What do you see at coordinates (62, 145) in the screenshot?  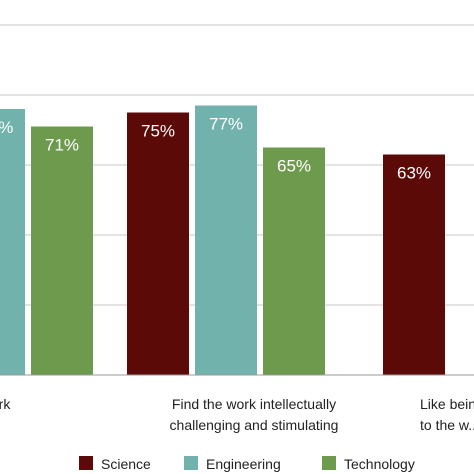 I see `bar-value-label: 71%` at bounding box center [62, 145].